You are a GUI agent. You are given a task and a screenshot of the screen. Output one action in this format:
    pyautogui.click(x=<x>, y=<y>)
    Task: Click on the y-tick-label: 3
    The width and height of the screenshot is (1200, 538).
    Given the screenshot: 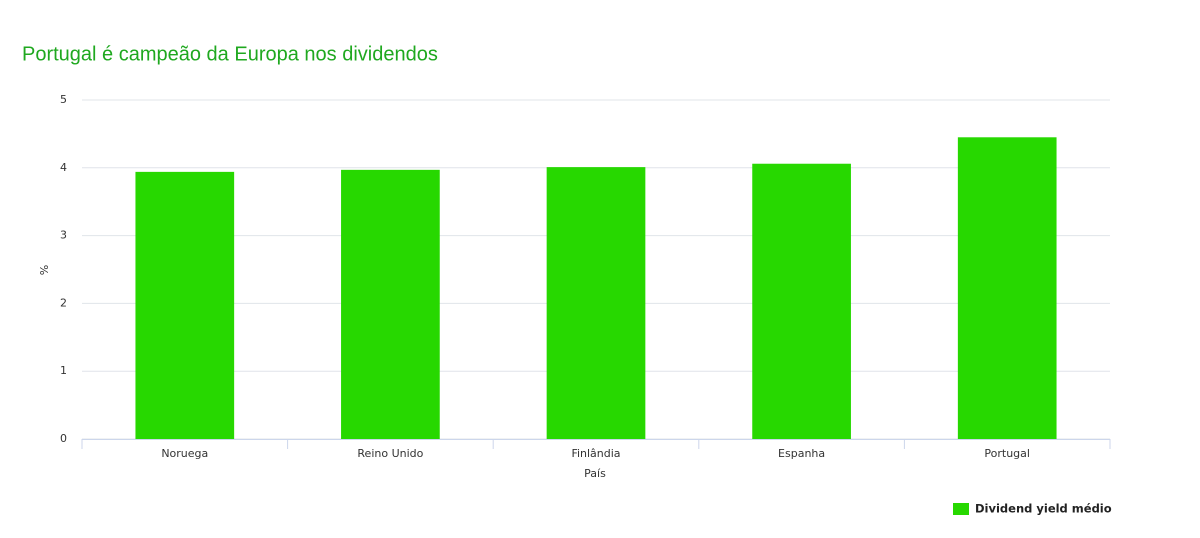 What is the action you would take?
    pyautogui.click(x=63, y=235)
    